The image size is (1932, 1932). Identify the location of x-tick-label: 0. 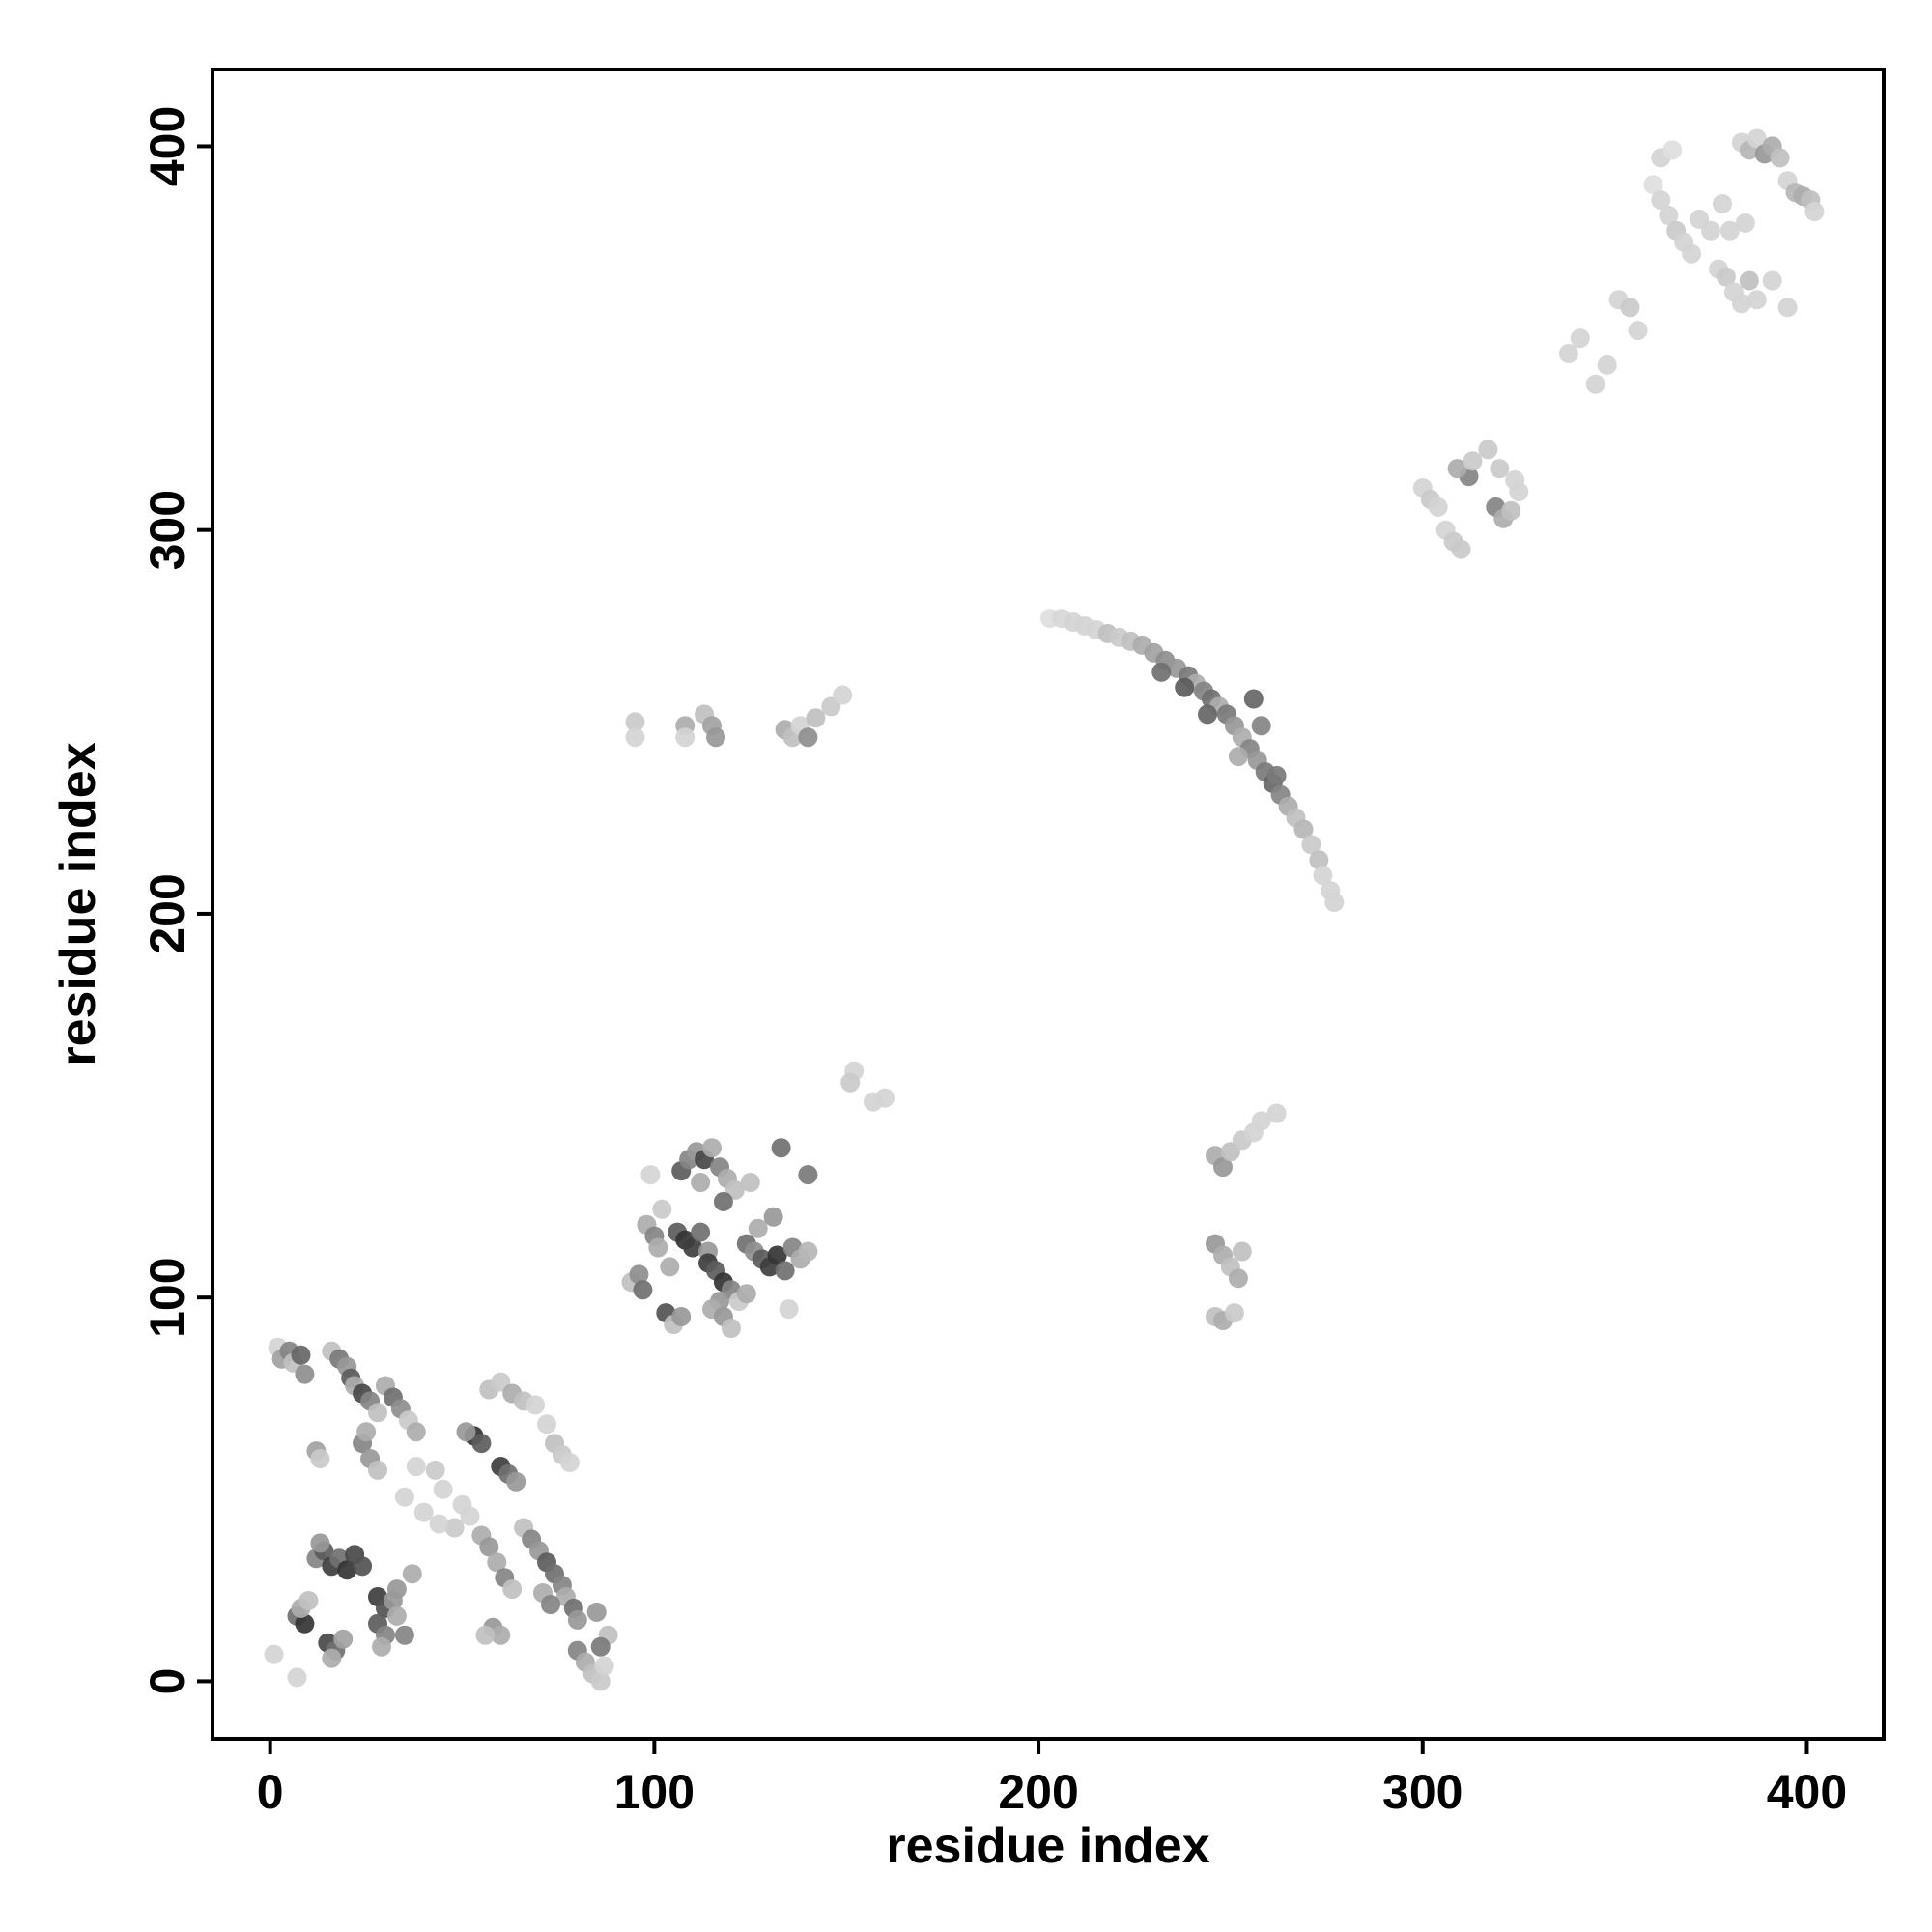
(270, 1792).